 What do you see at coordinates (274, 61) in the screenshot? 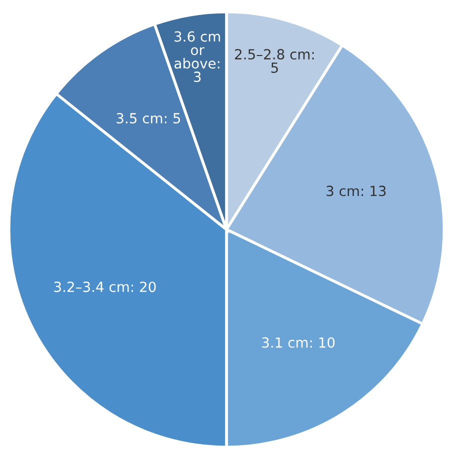
I see `data-label: 2.5–2.8 cm: 5` at bounding box center [274, 61].